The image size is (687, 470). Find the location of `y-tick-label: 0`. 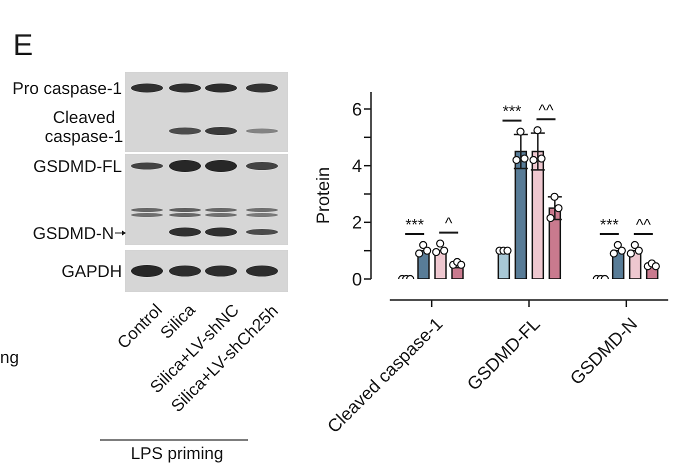

y-tick-label: 0 is located at coordinates (357, 279).